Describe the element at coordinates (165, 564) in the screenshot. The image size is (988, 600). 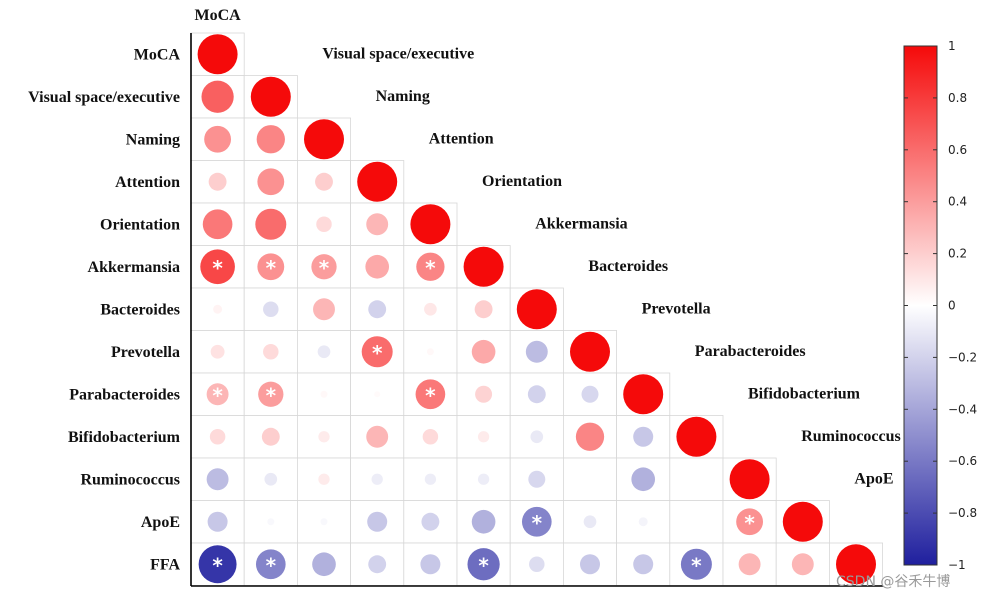
I see `row-label: FFA` at that location.